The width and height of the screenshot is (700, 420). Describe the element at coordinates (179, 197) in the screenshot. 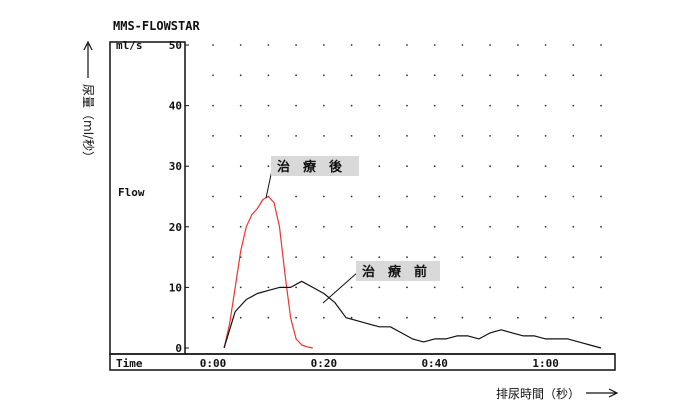

I see `y-tick-labels: 0 10 20 30 40 50` at that location.